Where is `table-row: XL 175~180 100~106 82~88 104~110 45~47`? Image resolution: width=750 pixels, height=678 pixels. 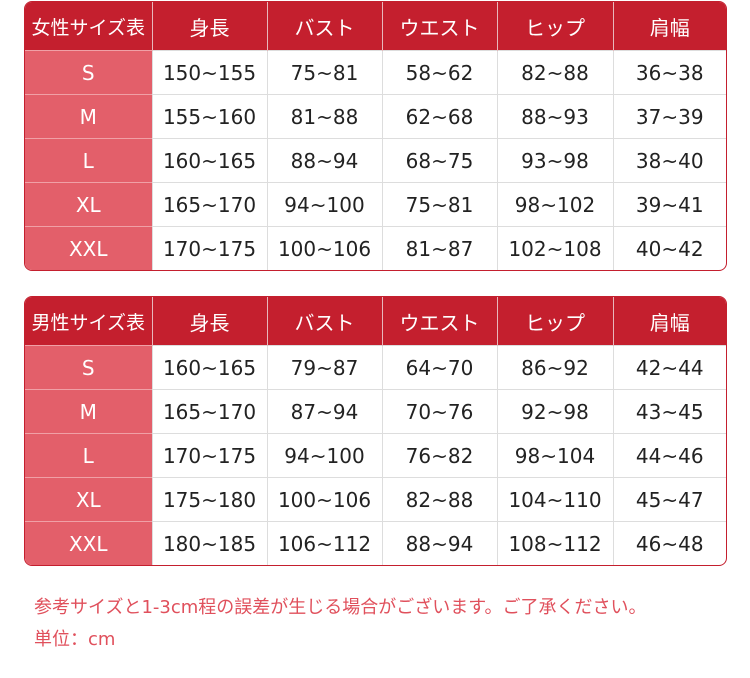 table-row: XL 175~180 100~106 82~88 104~110 45~47 is located at coordinates (375, 499).